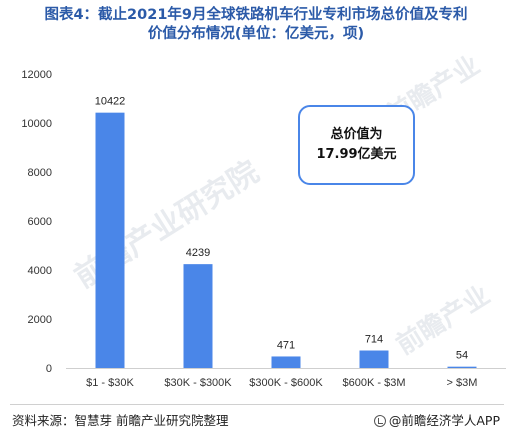 The width and height of the screenshot is (512, 437). I want to click on callout-line1: 总价值为, so click(356, 134).